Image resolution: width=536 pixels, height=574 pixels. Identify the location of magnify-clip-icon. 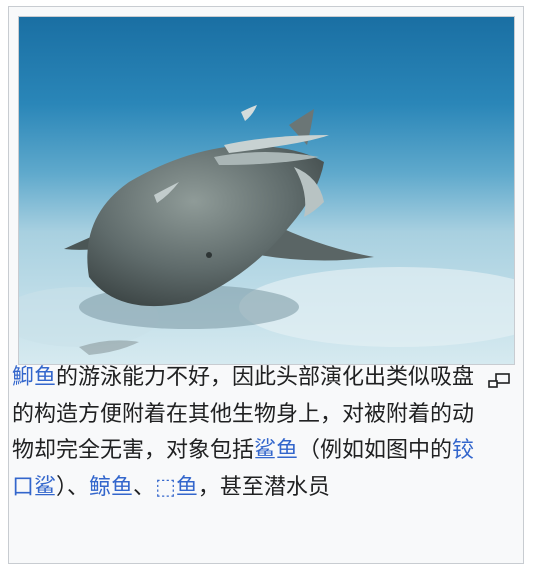
(499, 381).